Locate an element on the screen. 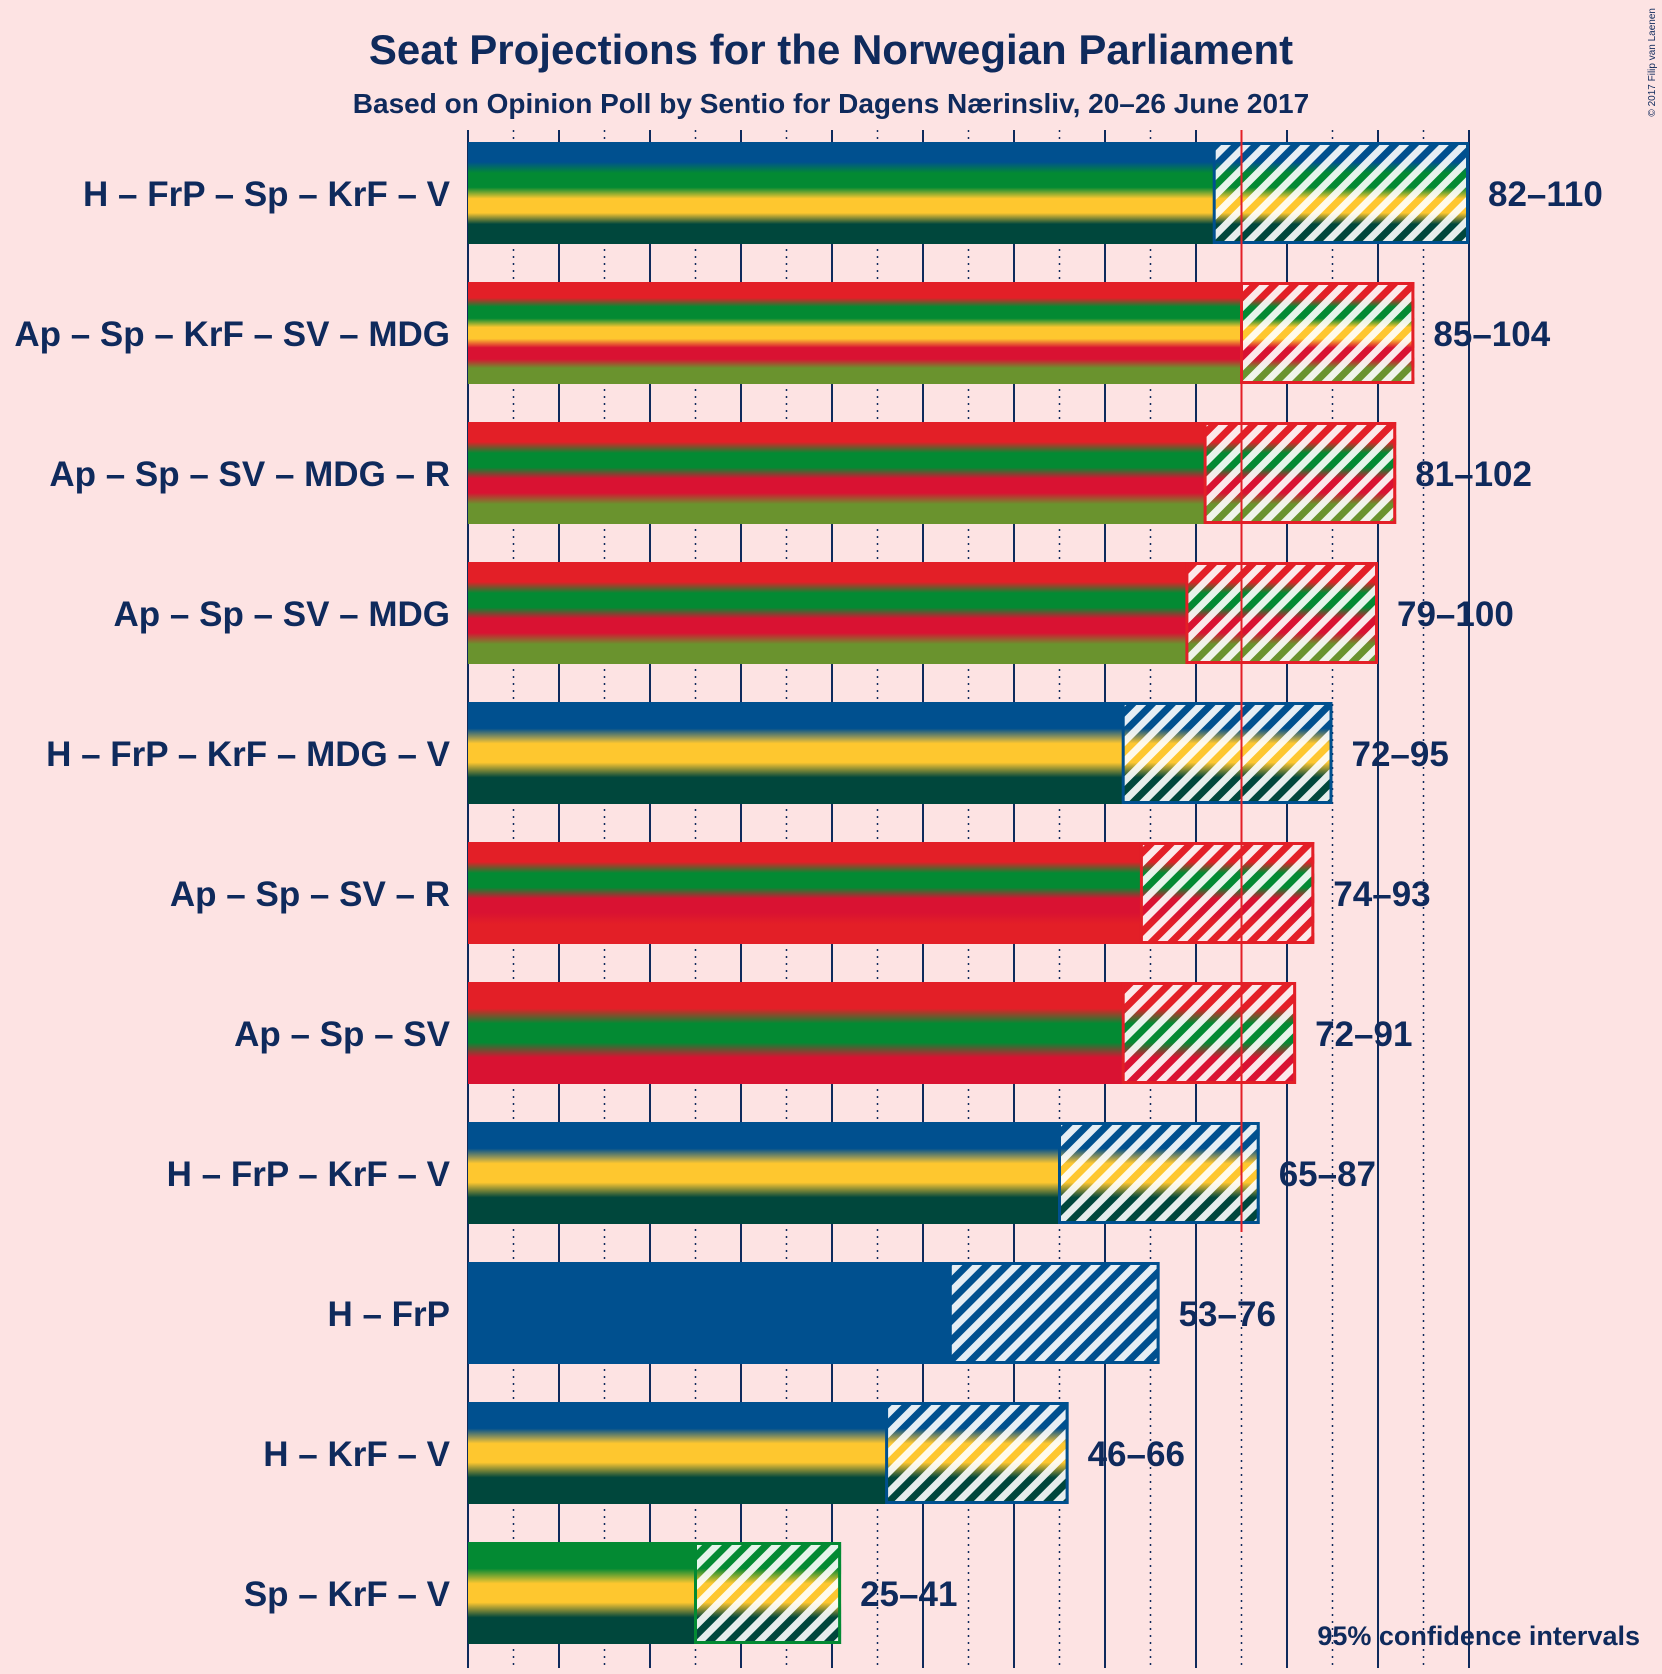 This screenshot has width=1662, height=1674. range-label: 85–104 is located at coordinates (1491, 334).